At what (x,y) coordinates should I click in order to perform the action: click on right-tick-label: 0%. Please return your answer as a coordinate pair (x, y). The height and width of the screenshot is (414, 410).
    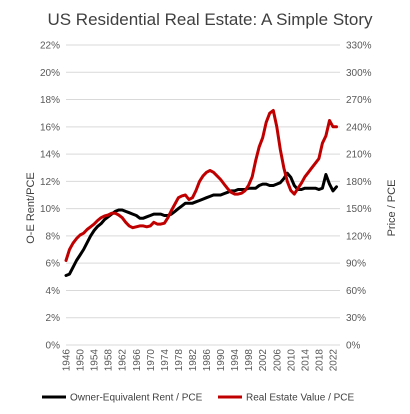
    Looking at the image, I should click on (353, 346).